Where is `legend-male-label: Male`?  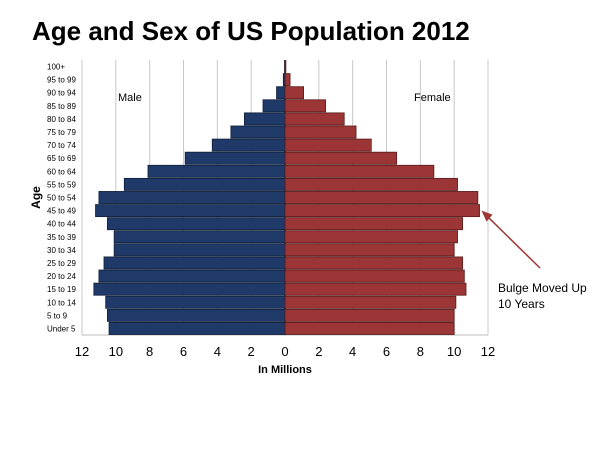
legend-male-label: Male is located at coordinates (130, 98).